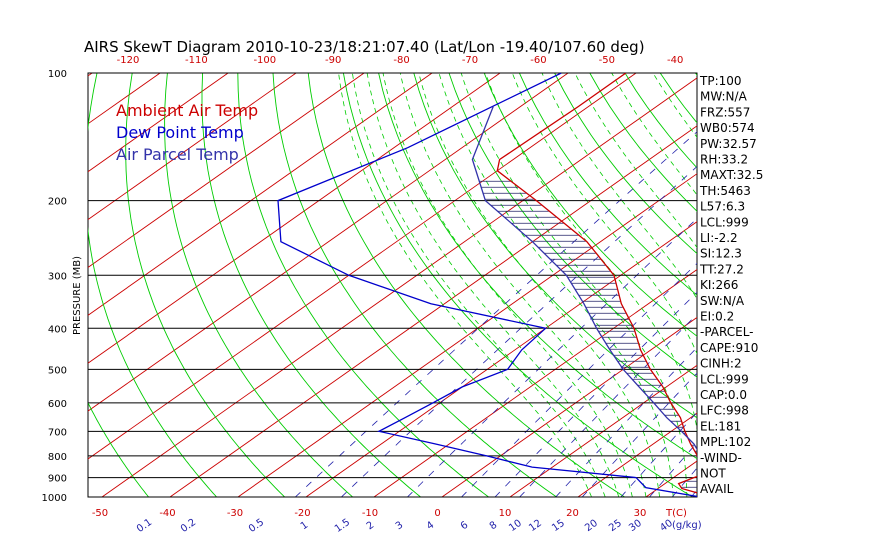  What do you see at coordinates (687, 525) in the screenshot?
I see `mixing-ratio-unit: (g/kg)` at bounding box center [687, 525].